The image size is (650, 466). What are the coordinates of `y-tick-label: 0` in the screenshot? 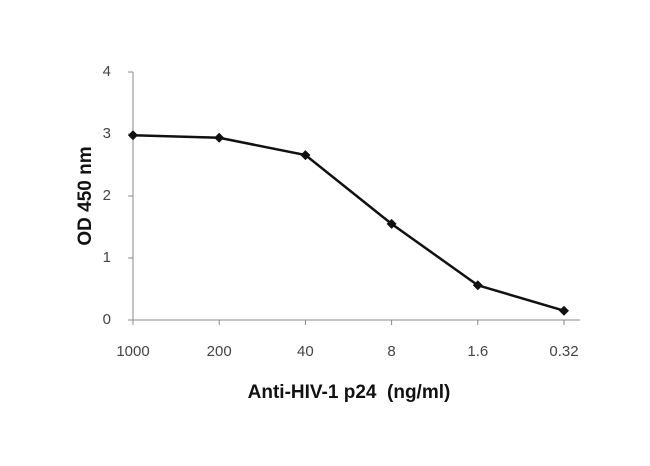 It's located at (107, 319).